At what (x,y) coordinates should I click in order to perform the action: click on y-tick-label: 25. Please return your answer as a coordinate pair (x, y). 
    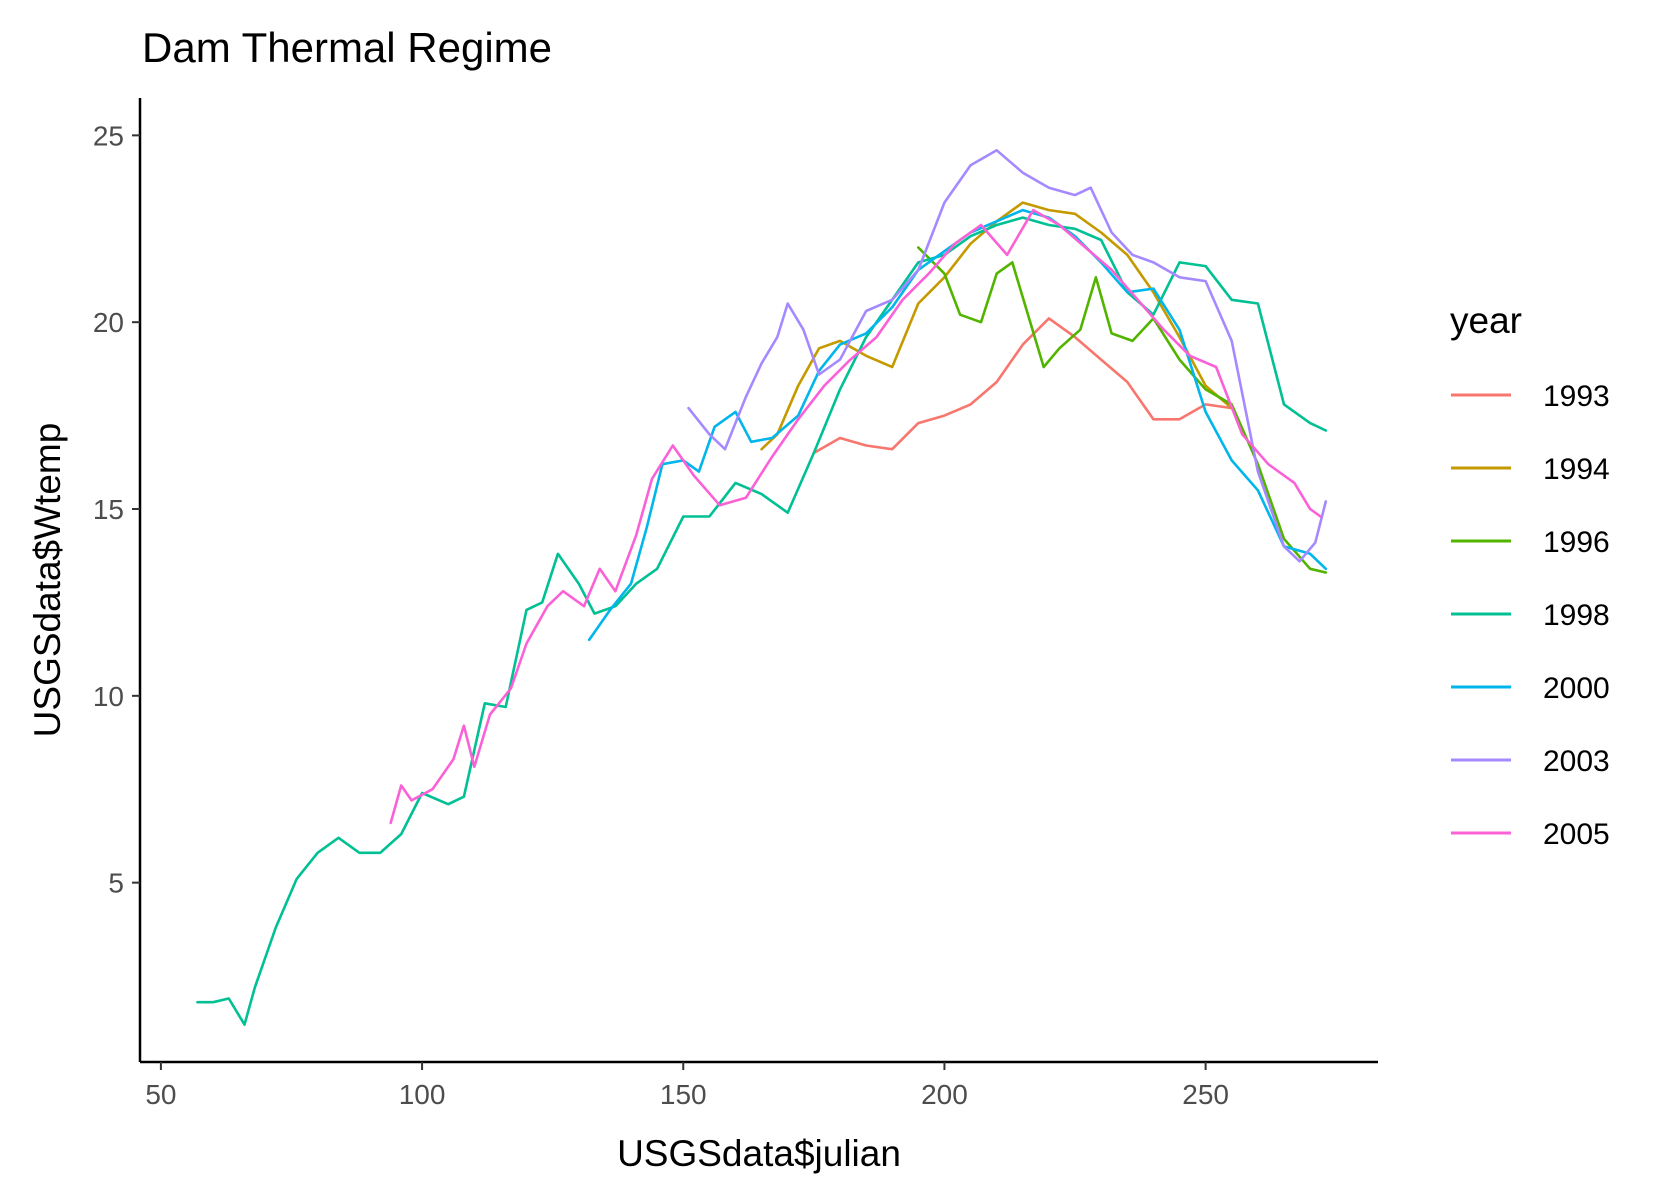
    Looking at the image, I should click on (108, 135).